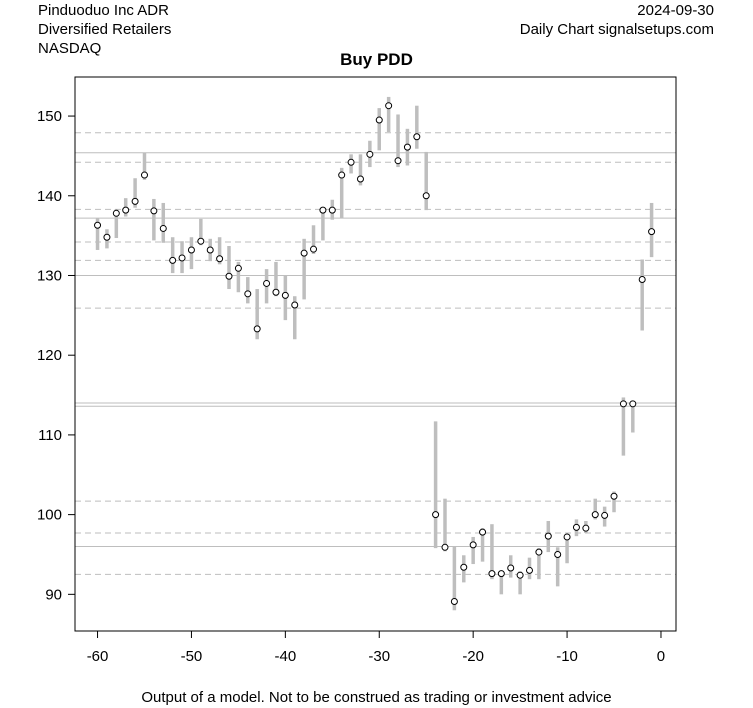 Image resolution: width=753 pixels, height=708 pixels. What do you see at coordinates (53, 594) in the screenshot?
I see `y-tick-label: 90` at bounding box center [53, 594].